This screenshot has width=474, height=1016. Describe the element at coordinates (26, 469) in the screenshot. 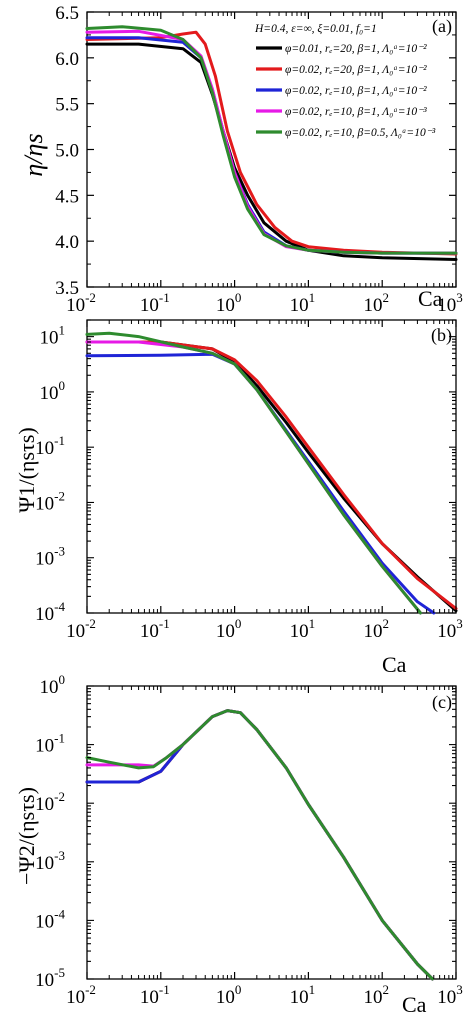

I see `y-axis-label-b: Ψ1/(ηsτs)` at that location.